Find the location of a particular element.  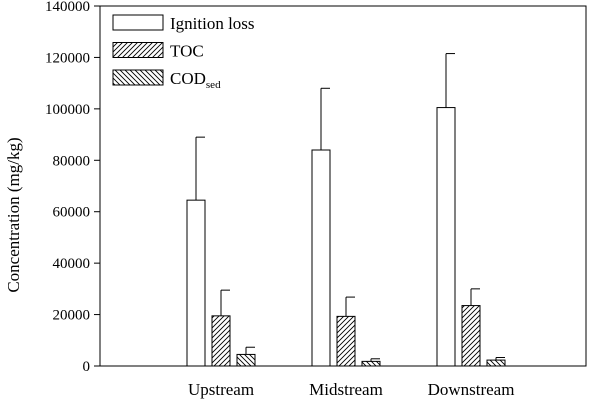

x-category-label: Downstream is located at coordinates (471, 389).